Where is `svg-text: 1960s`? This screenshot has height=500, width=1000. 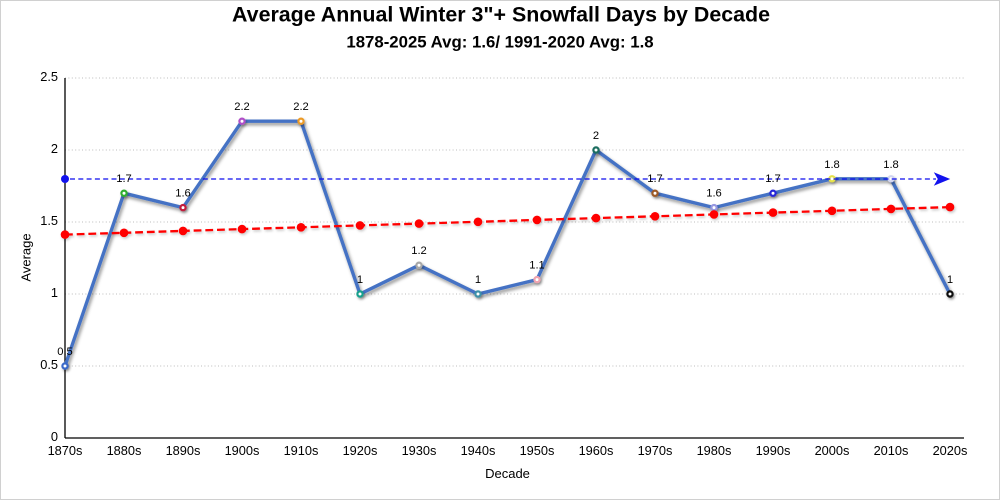 svg-text: 1960s is located at coordinates (596, 450).